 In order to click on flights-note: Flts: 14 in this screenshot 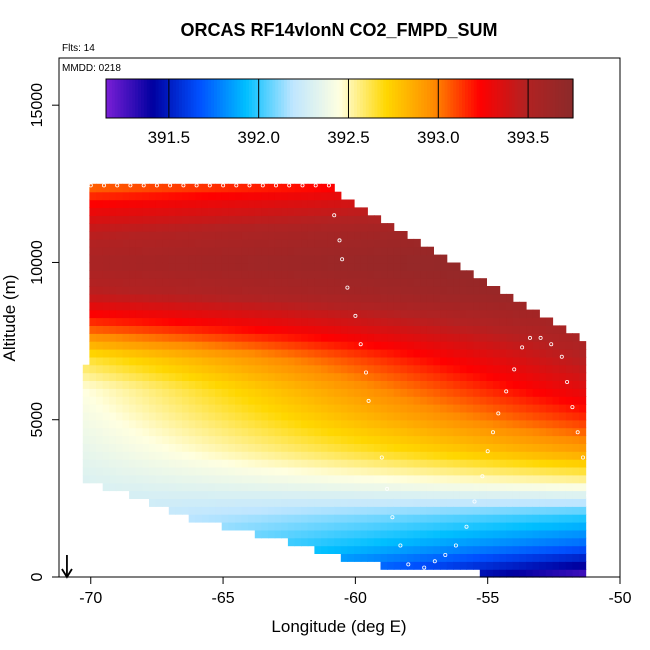, I will do `click(78, 48)`.